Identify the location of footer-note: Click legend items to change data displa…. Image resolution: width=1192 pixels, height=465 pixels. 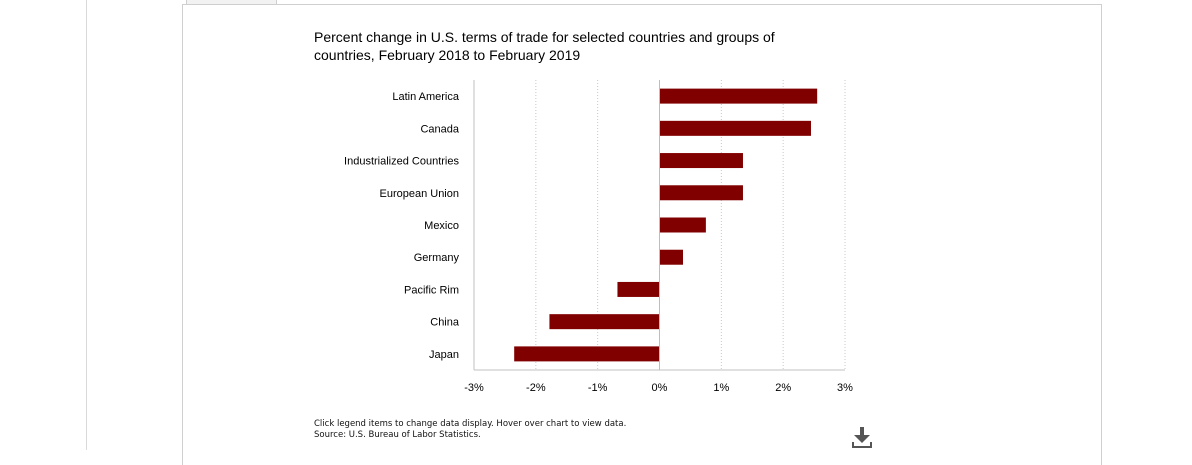
(470, 430).